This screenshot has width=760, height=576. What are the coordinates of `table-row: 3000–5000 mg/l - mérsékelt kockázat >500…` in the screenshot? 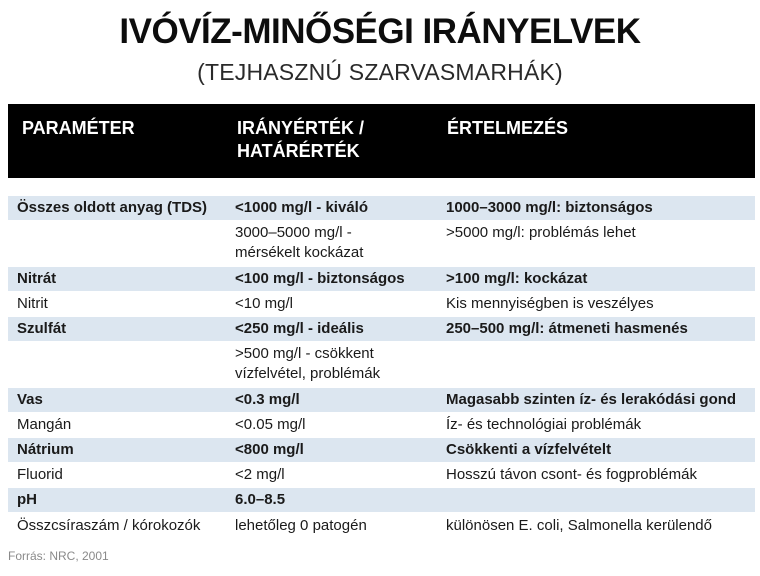 It's located at (381, 243).